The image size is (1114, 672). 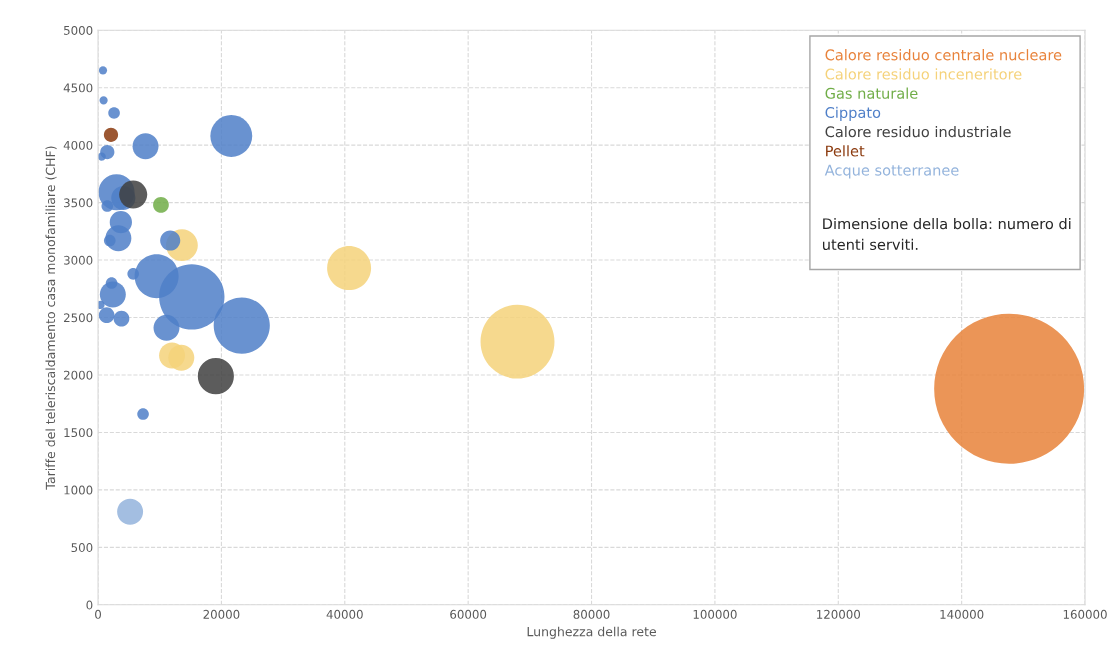 What do you see at coordinates (78, 30) in the screenshot?
I see `y-tick-label: 5000` at bounding box center [78, 30].